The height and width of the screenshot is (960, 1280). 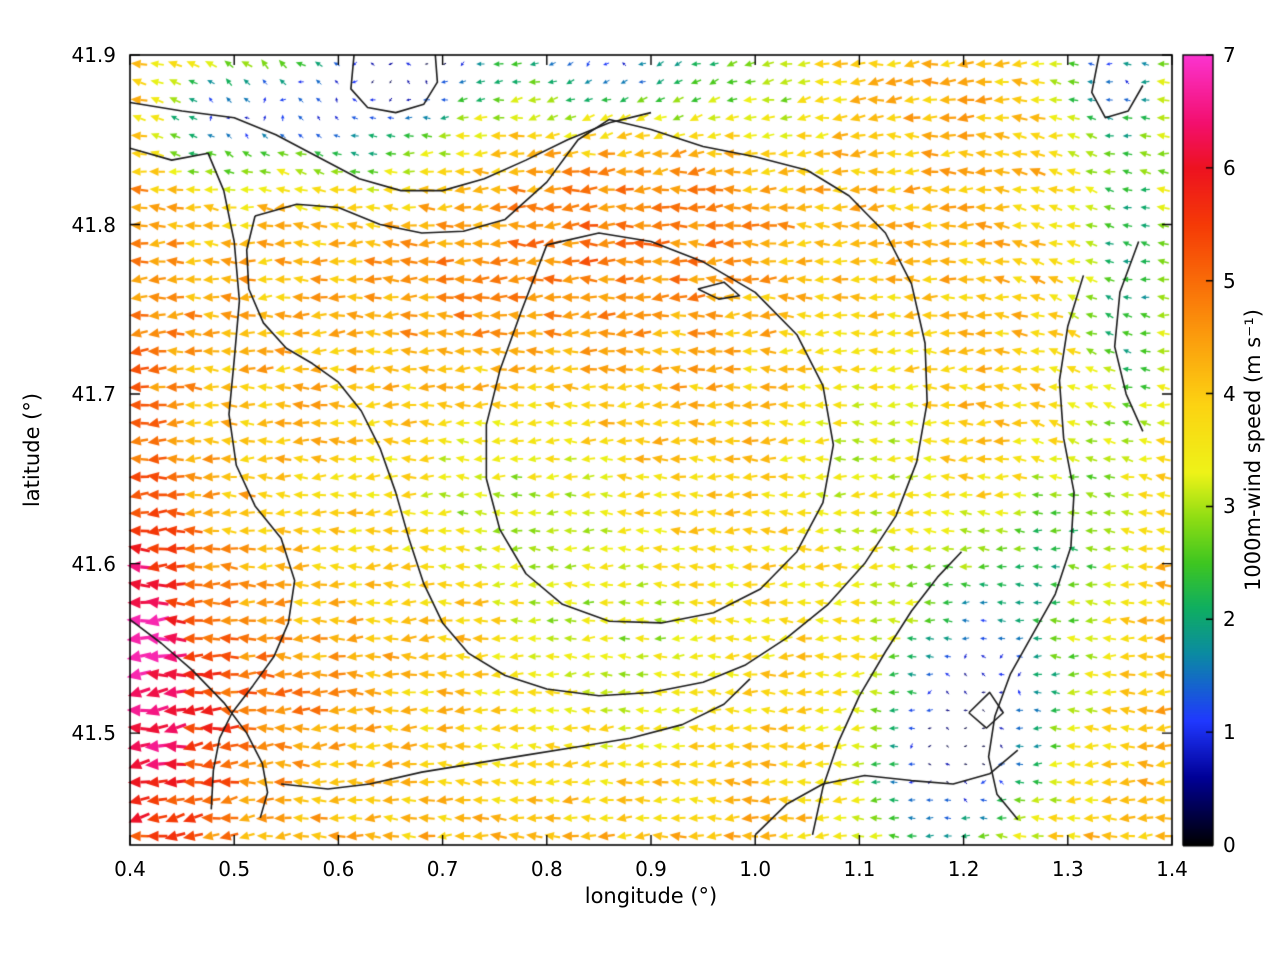 What do you see at coordinates (1229, 393) in the screenshot?
I see `colorbar-tick-label: 4` at bounding box center [1229, 393].